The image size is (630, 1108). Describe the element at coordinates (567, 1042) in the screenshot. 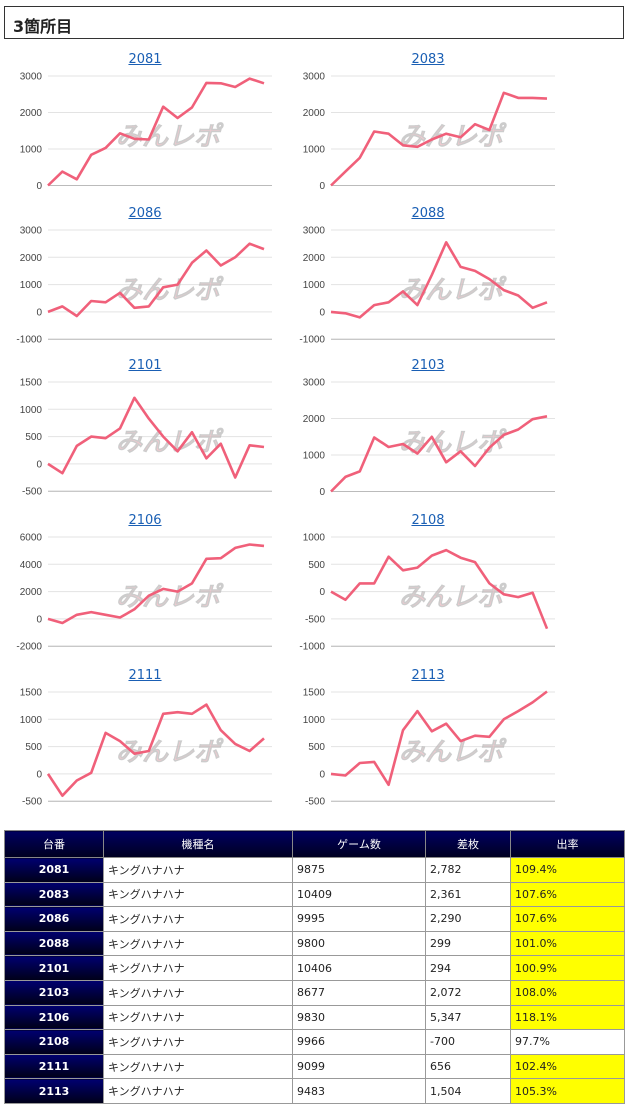

I see `payout-rate-cell: 97.7%` at that location.